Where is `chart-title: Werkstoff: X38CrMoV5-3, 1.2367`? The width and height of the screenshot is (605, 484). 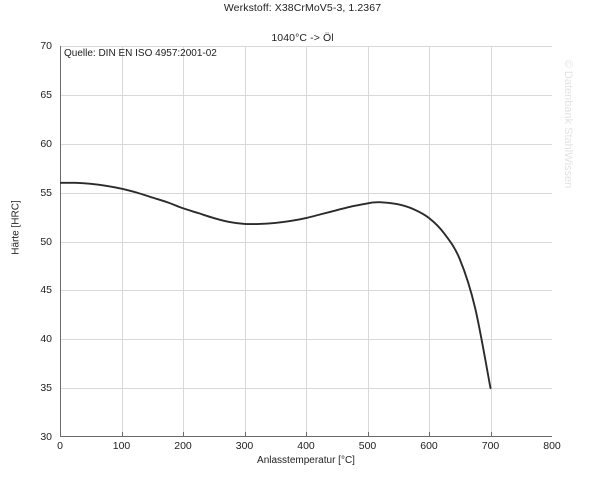 chart-title: Werkstoff: X38CrMoV5-3, 1.2367 is located at coordinates (302, 8).